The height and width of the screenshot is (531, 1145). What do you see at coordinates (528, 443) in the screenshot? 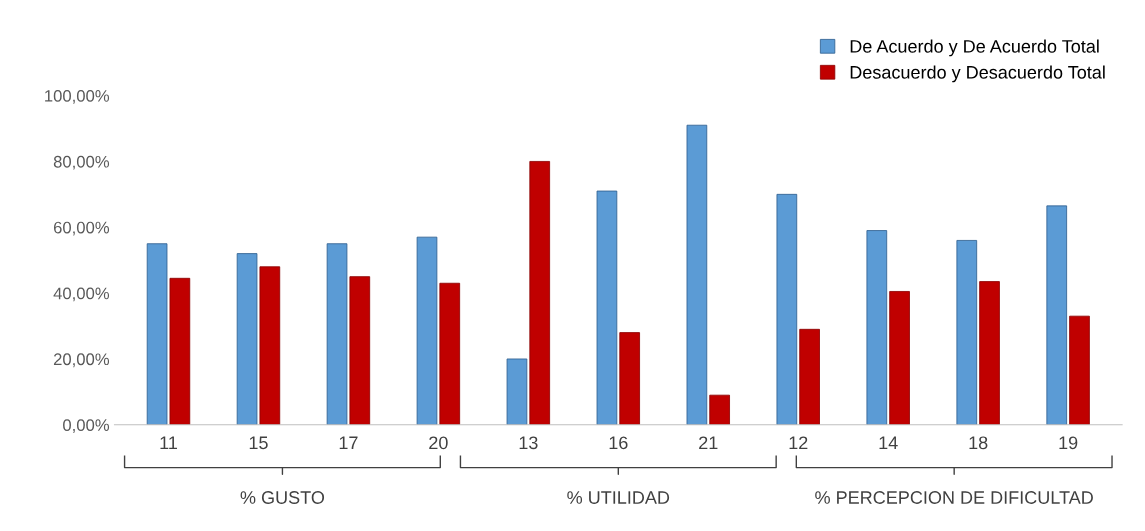
I see `x-tick-label: 13` at bounding box center [528, 443].